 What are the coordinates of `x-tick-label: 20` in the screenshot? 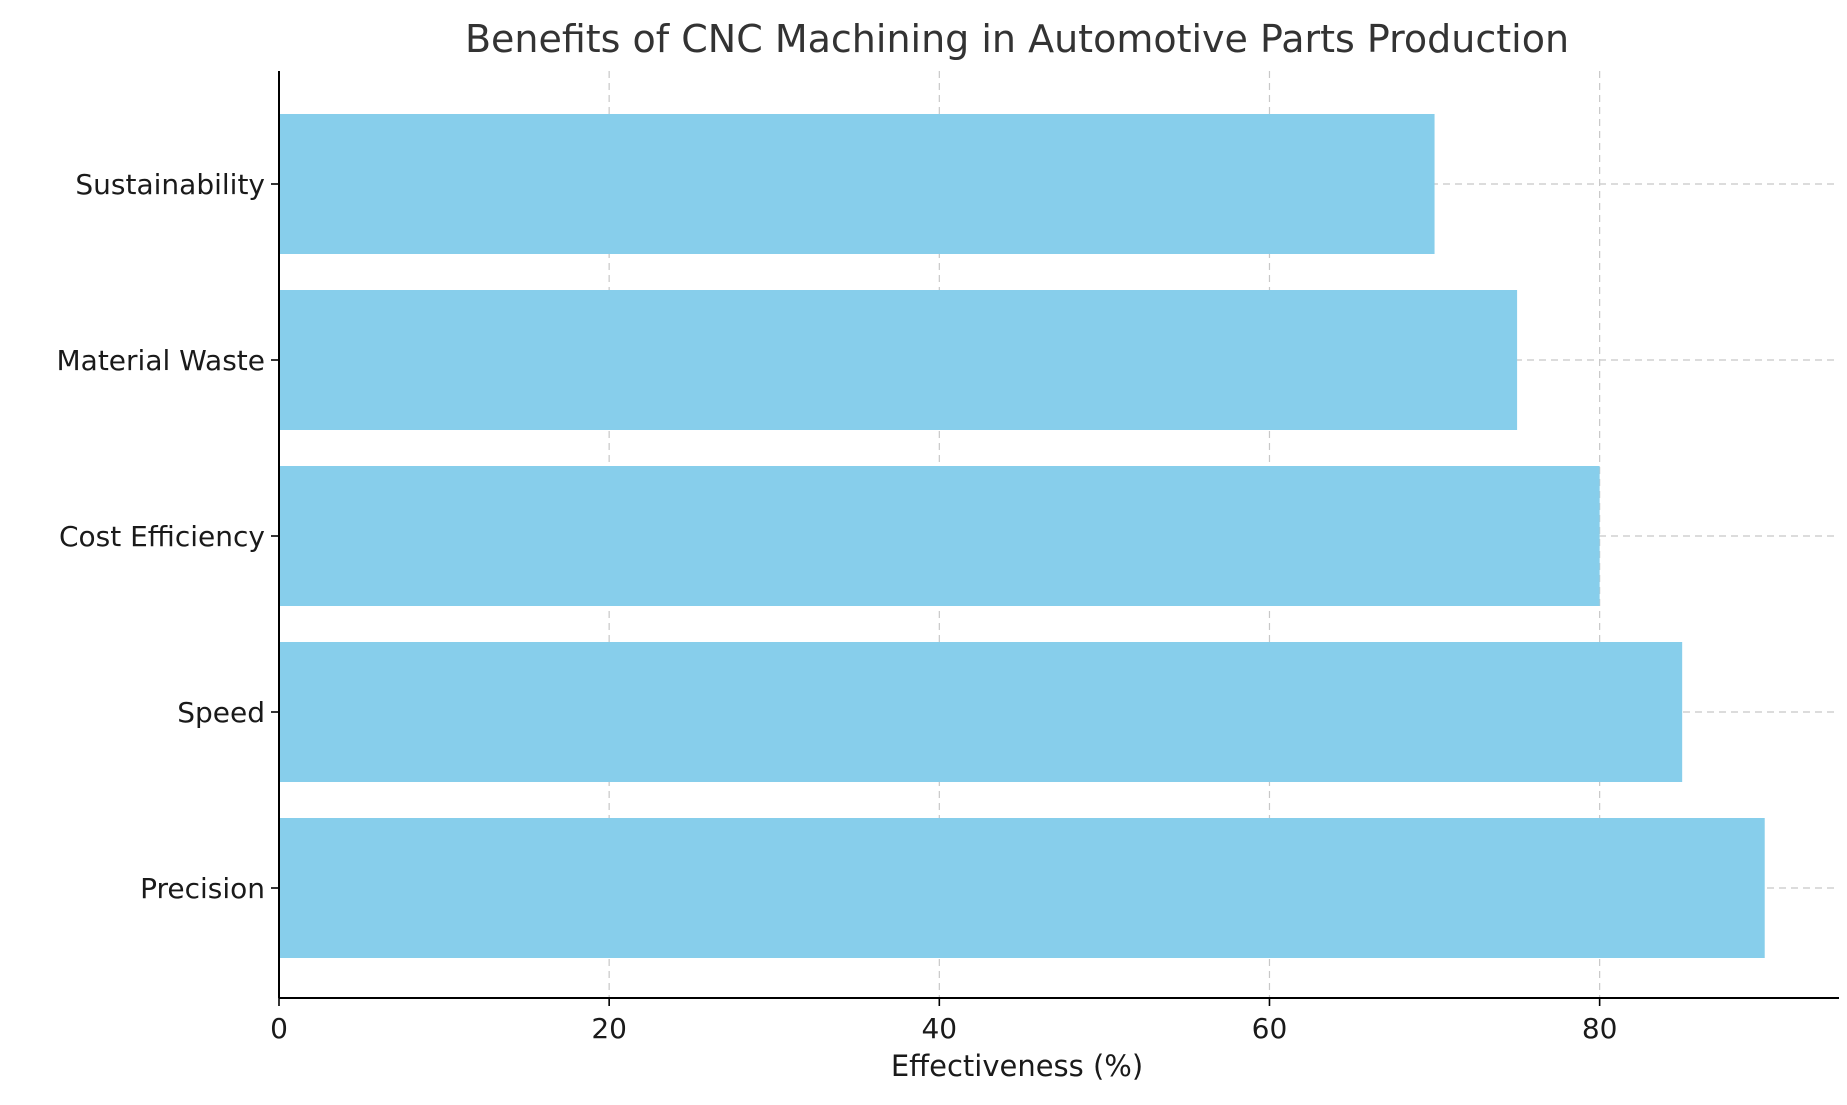 It's located at (609, 1028).